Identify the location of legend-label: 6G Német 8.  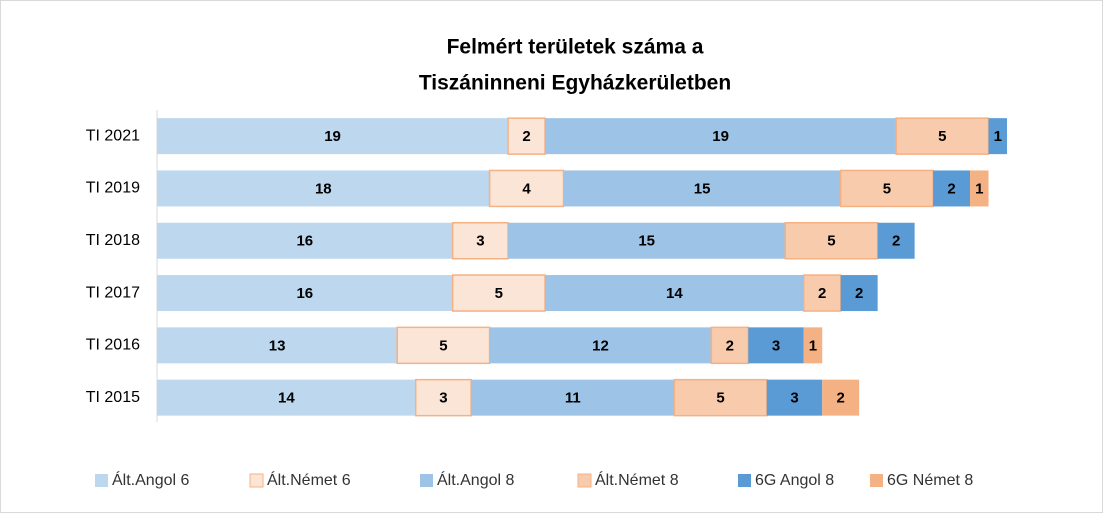
(930, 480).